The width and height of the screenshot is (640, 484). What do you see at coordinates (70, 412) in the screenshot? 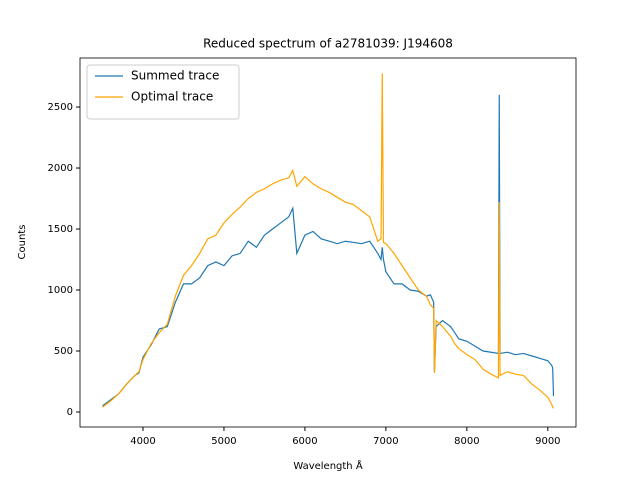
I see `y-tick-label: 0` at bounding box center [70, 412].